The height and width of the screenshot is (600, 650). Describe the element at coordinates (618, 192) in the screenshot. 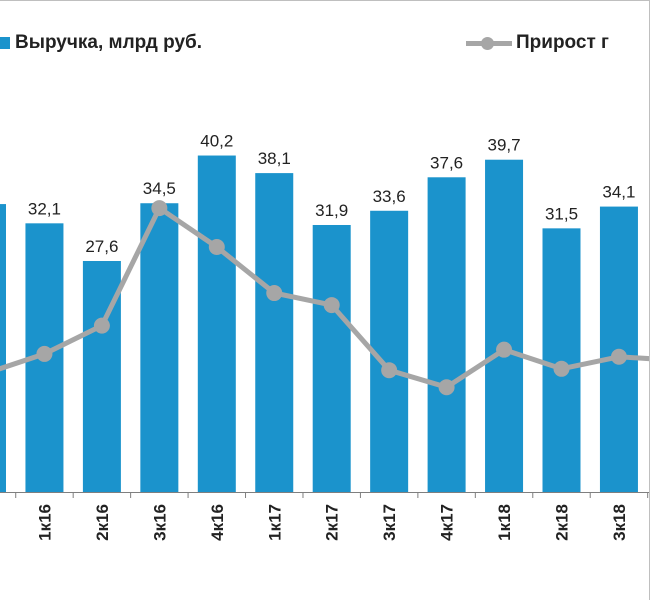

I see `data-label: 34,1` at that location.